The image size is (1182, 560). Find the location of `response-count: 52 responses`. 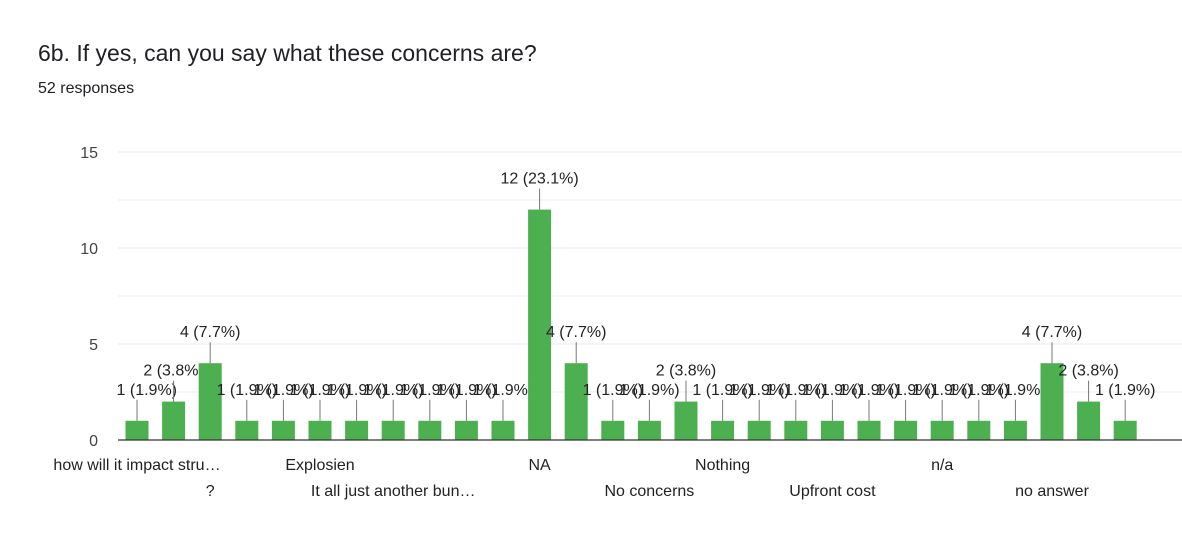

response-count: 52 responses is located at coordinates (86, 88).